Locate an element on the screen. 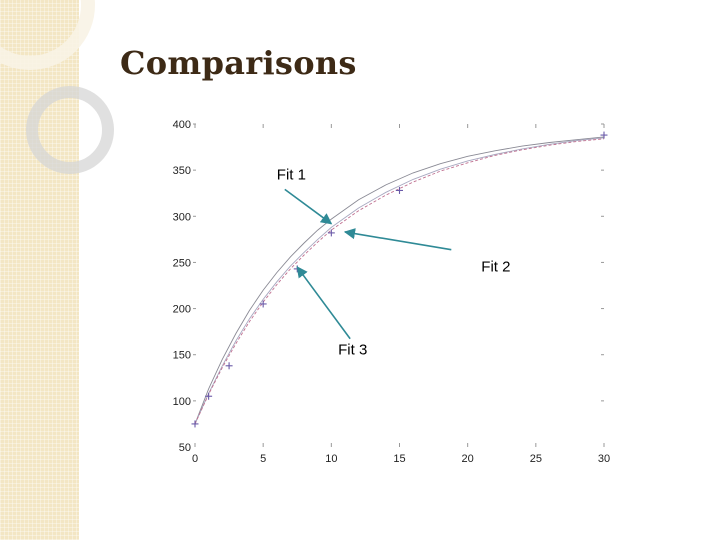  x-tick-label: 30 is located at coordinates (604, 459).